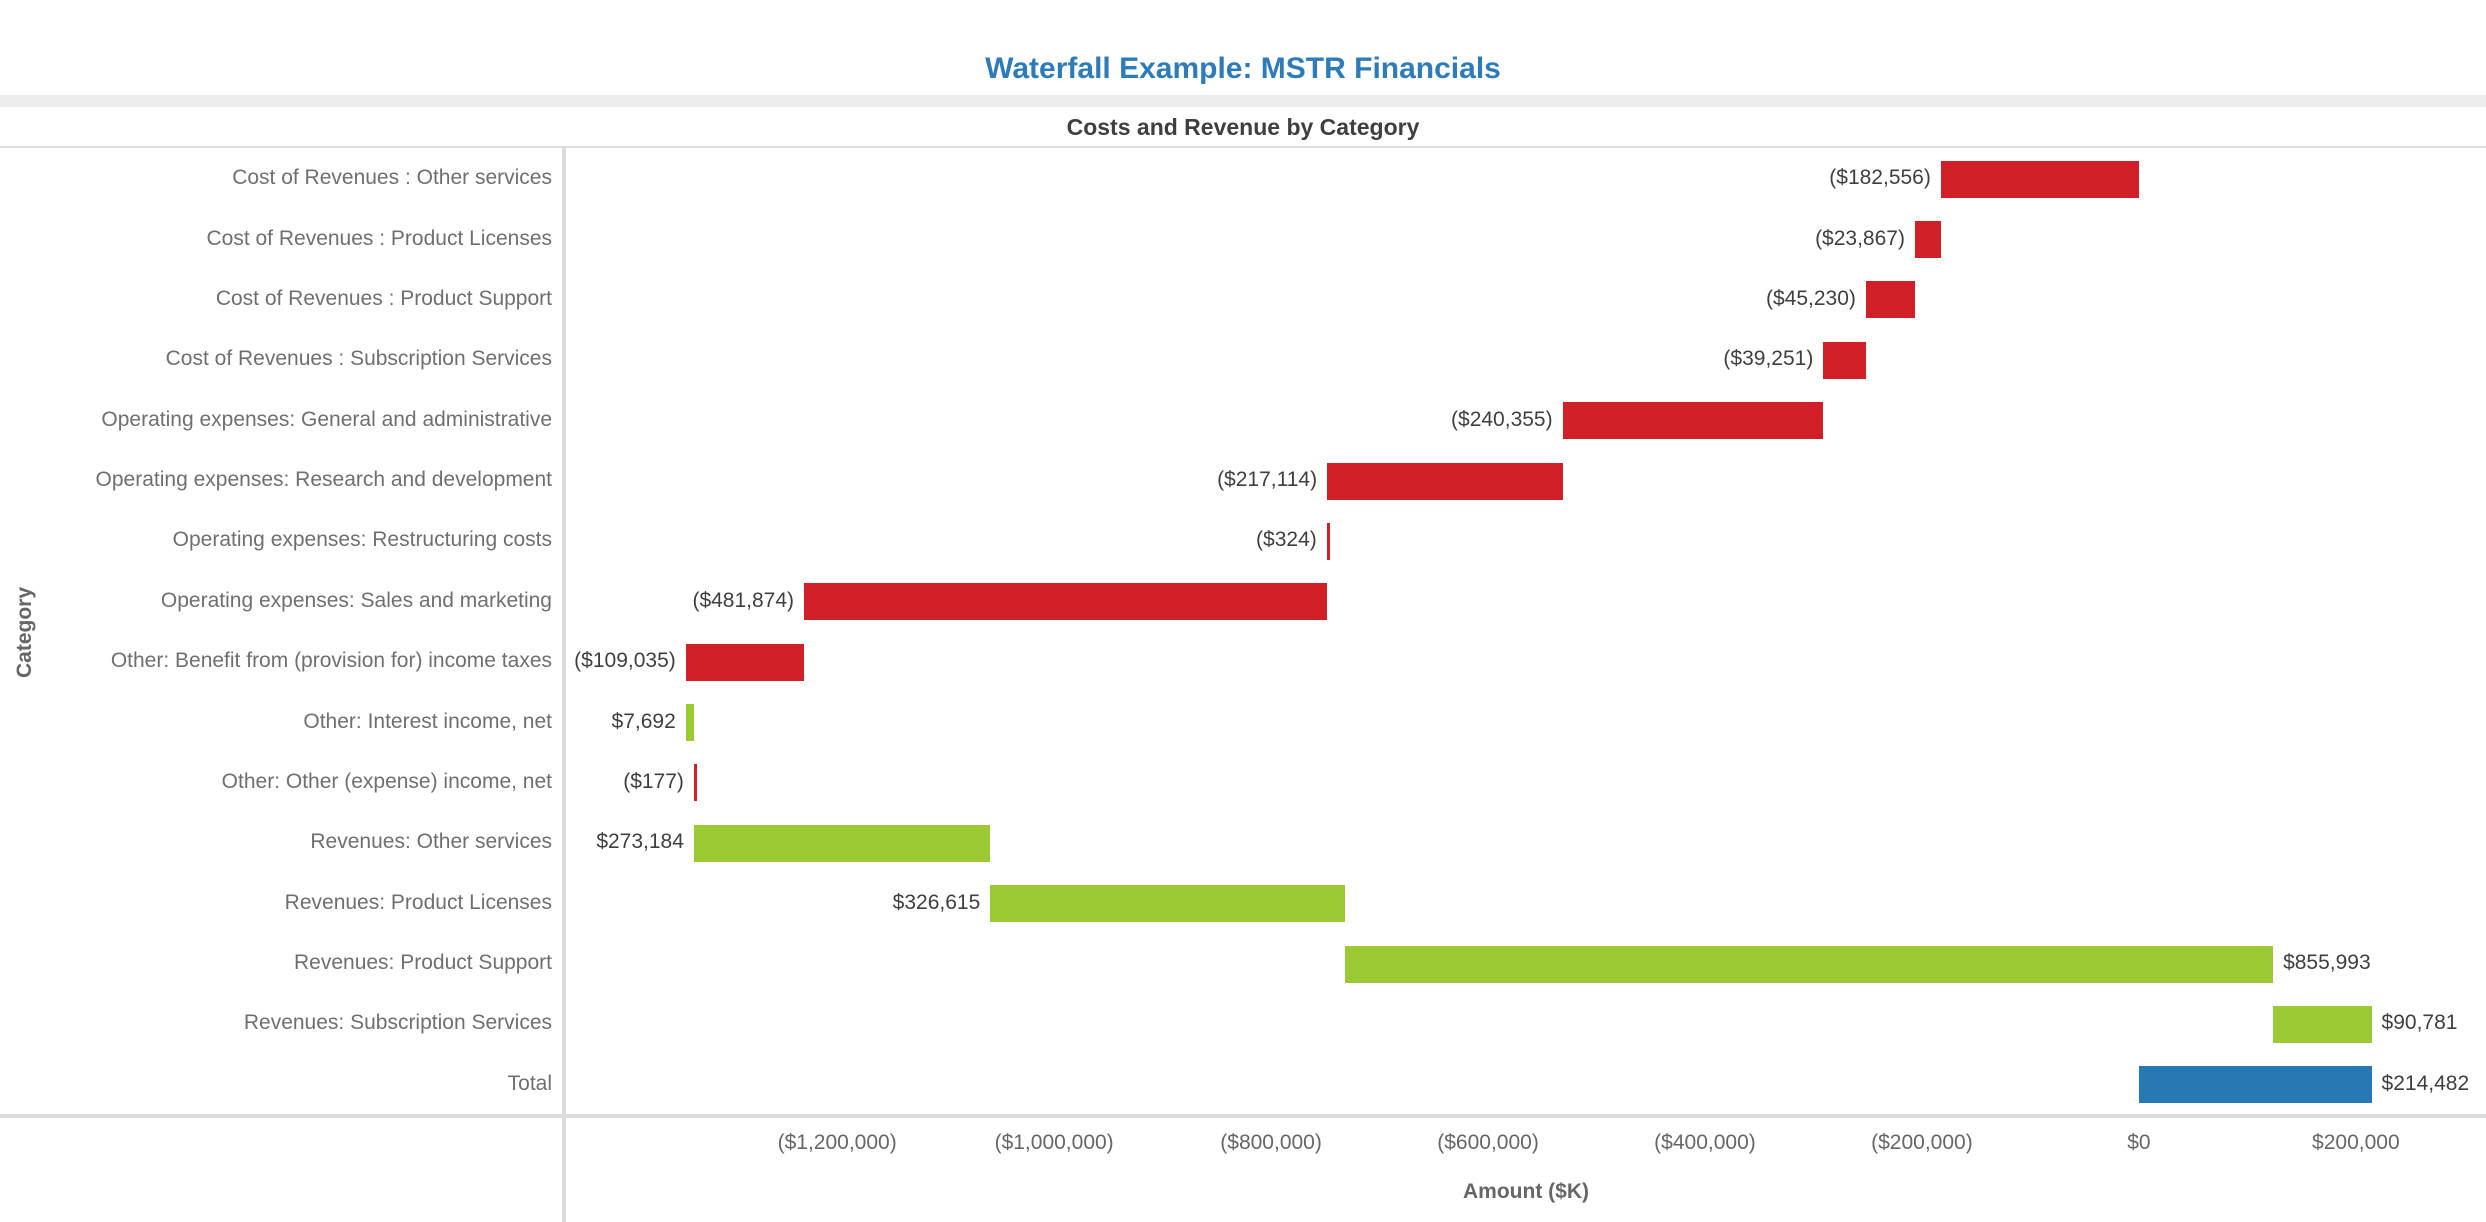 The width and height of the screenshot is (2486, 1222). What do you see at coordinates (1054, 1142) in the screenshot?
I see `x-axis-tick-label: ($1,000,000)` at bounding box center [1054, 1142].